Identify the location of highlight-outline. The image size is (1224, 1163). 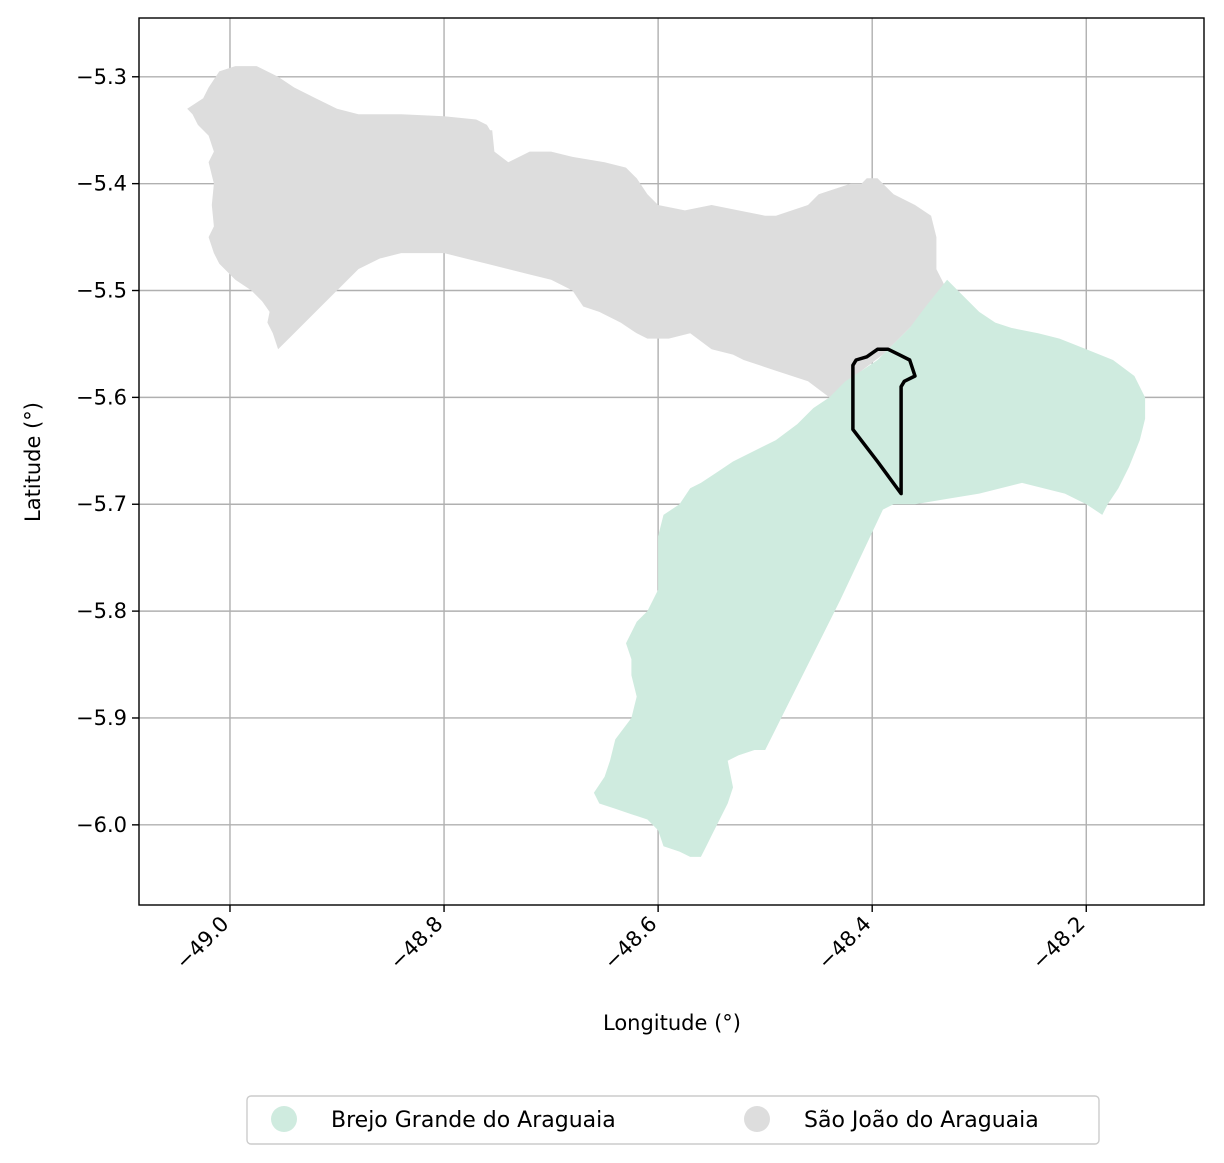
(884, 421).